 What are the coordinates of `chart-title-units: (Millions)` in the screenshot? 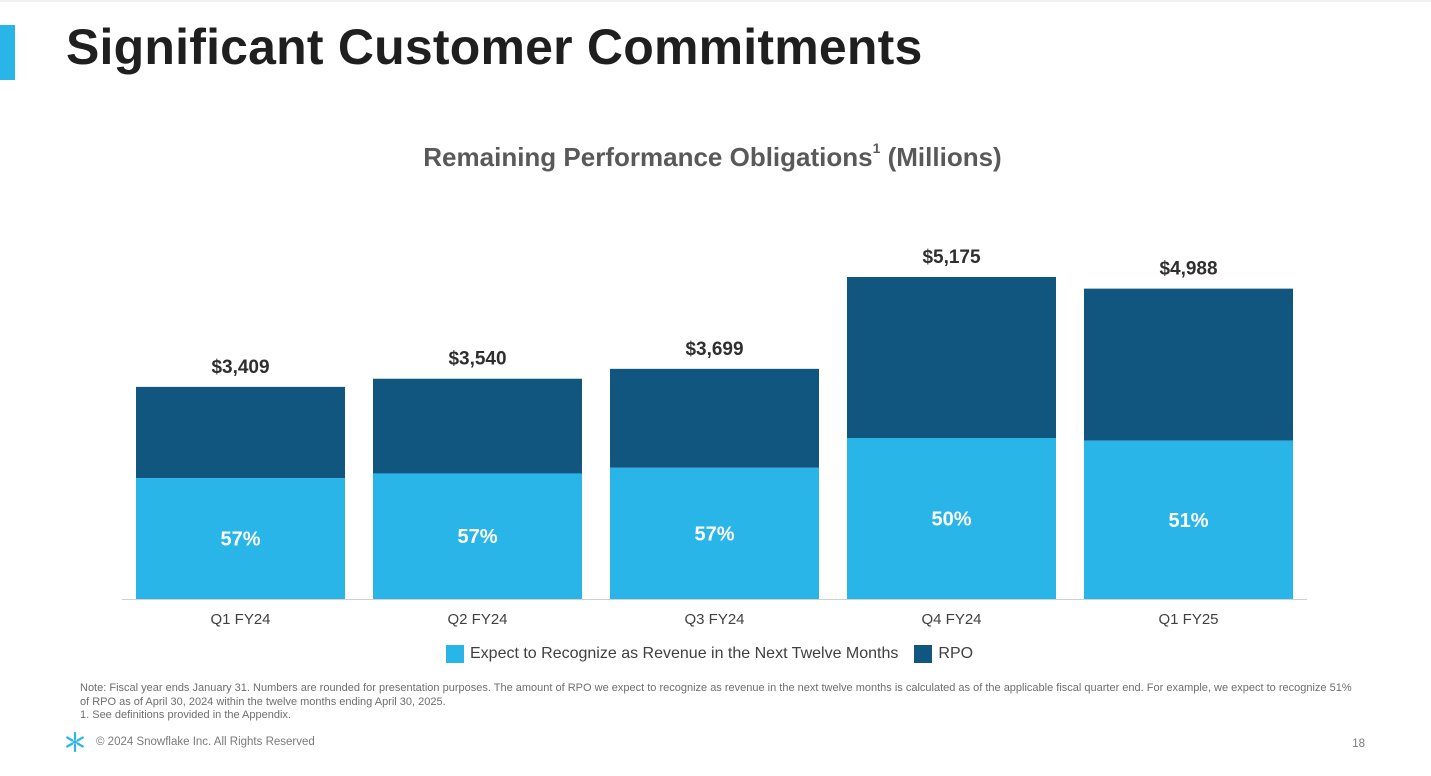 It's located at (941, 157).